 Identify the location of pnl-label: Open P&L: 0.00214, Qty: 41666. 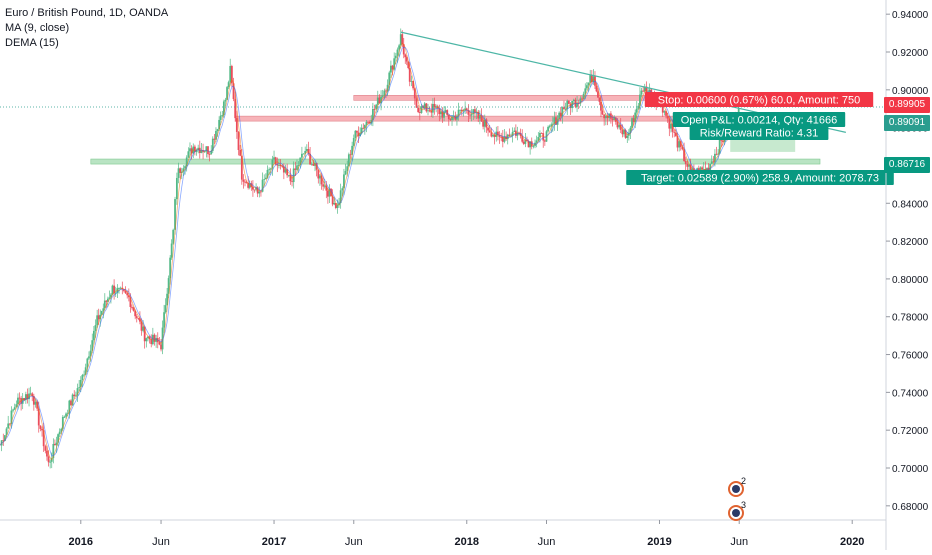
(759, 121).